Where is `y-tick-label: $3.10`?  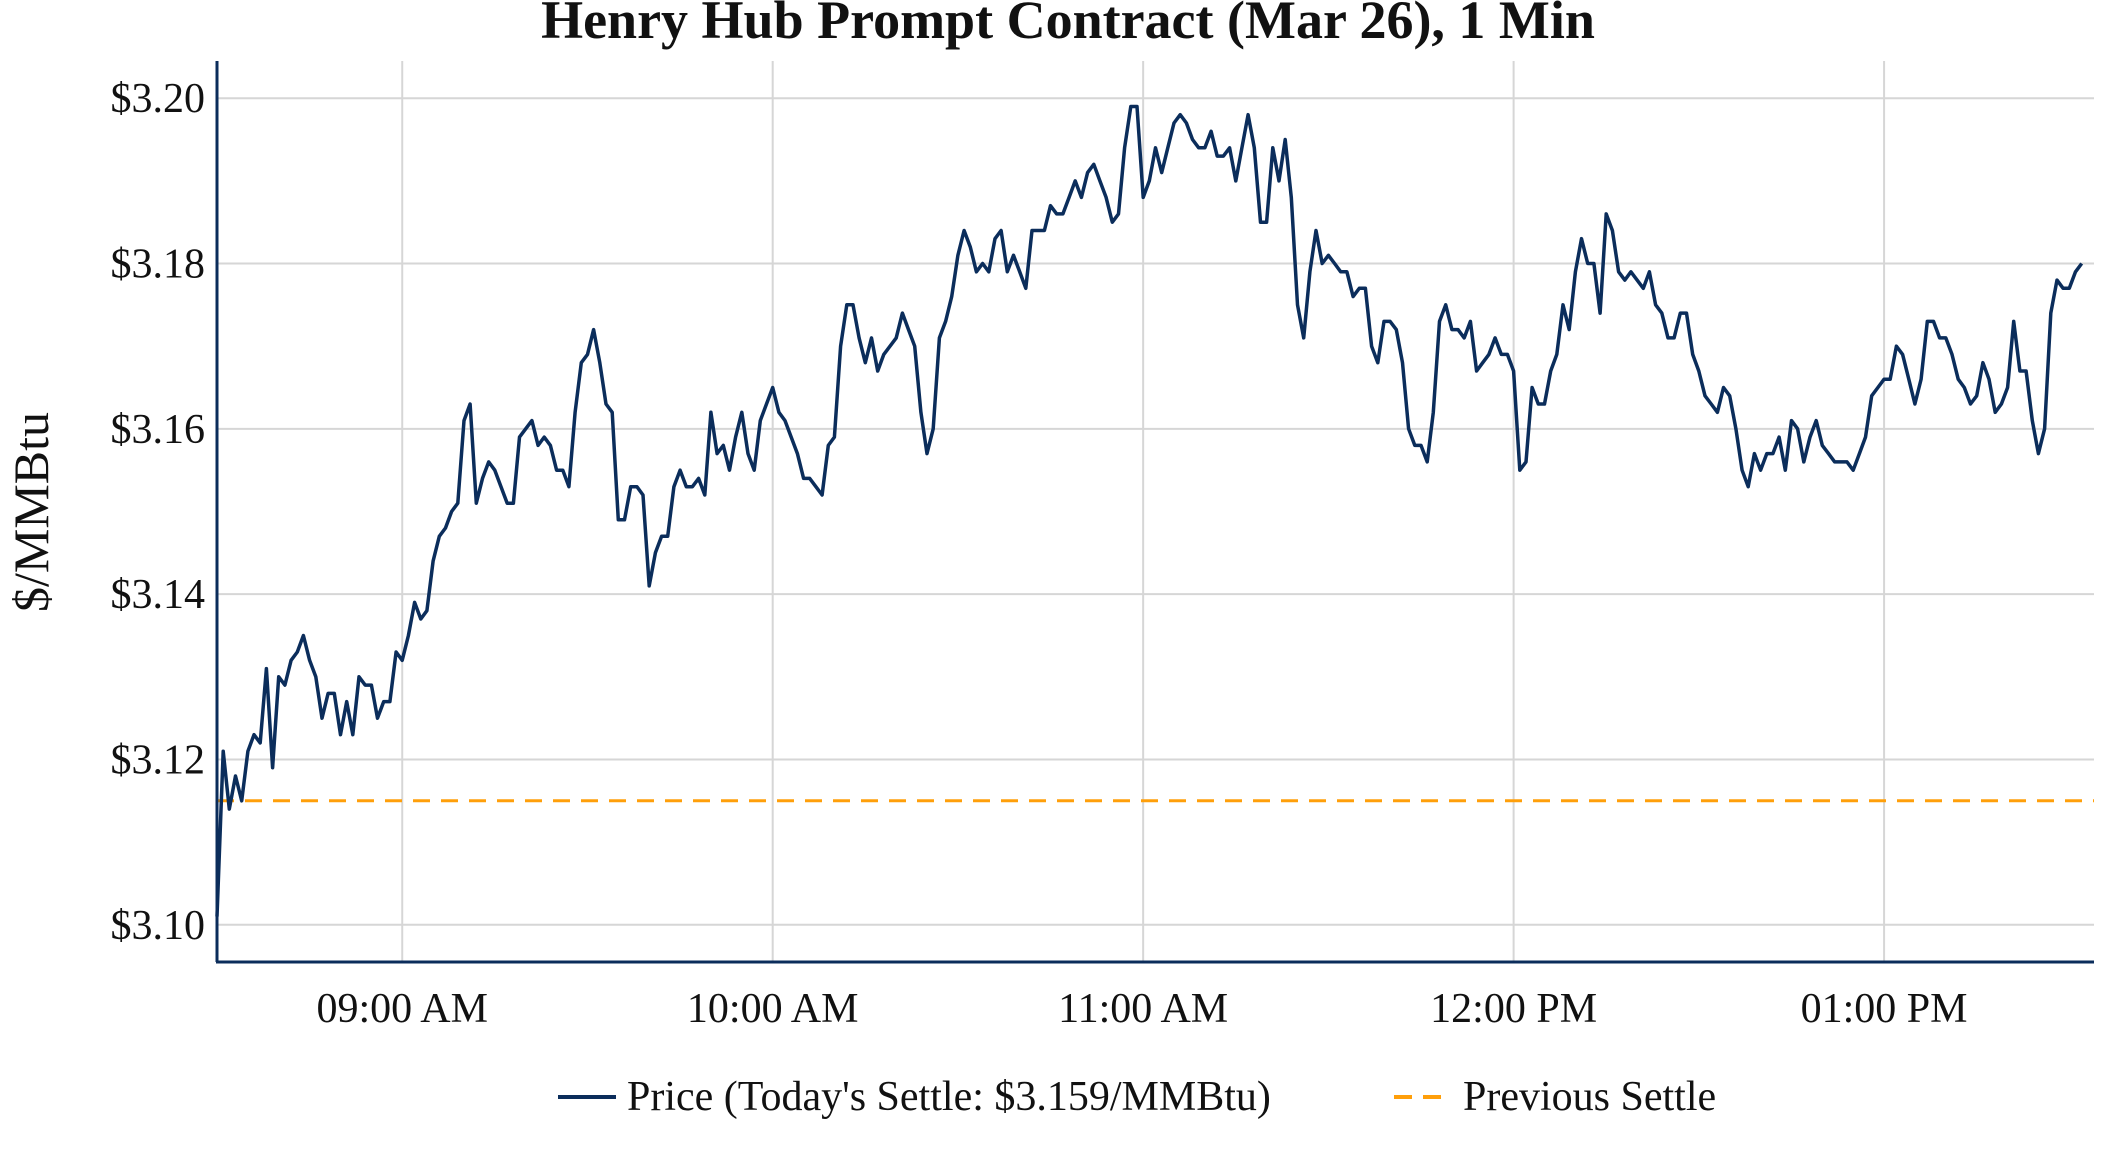 y-tick-label: $3.10 is located at coordinates (158, 926).